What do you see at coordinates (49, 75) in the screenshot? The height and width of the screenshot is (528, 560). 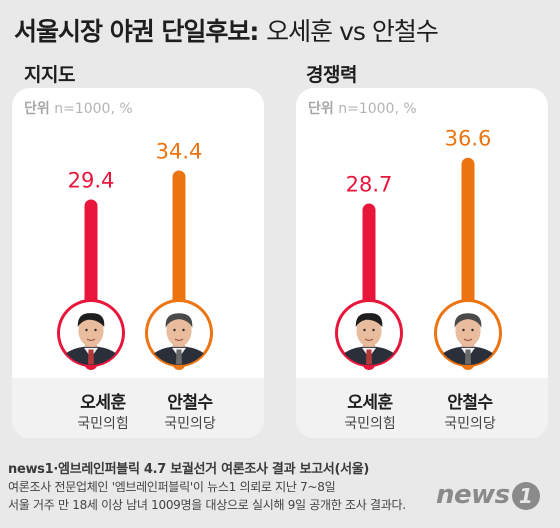 I see `panel-label-support: 지지도` at bounding box center [49, 75].